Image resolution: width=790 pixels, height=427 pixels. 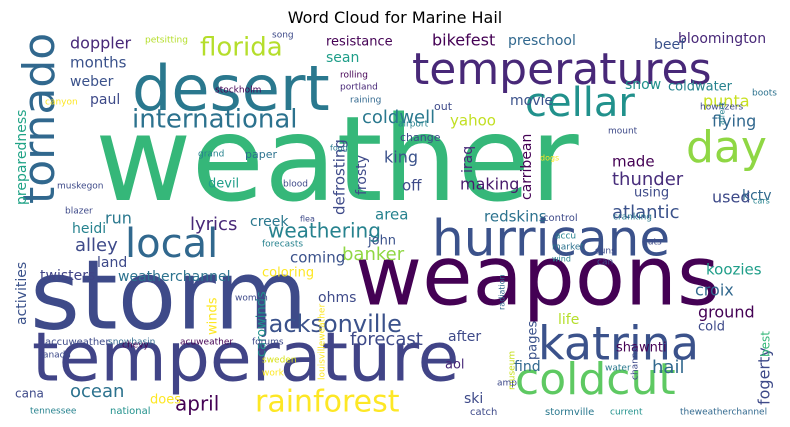 What do you see at coordinates (468, 159) in the screenshot?
I see `word-iraq: iraq` at bounding box center [468, 159].